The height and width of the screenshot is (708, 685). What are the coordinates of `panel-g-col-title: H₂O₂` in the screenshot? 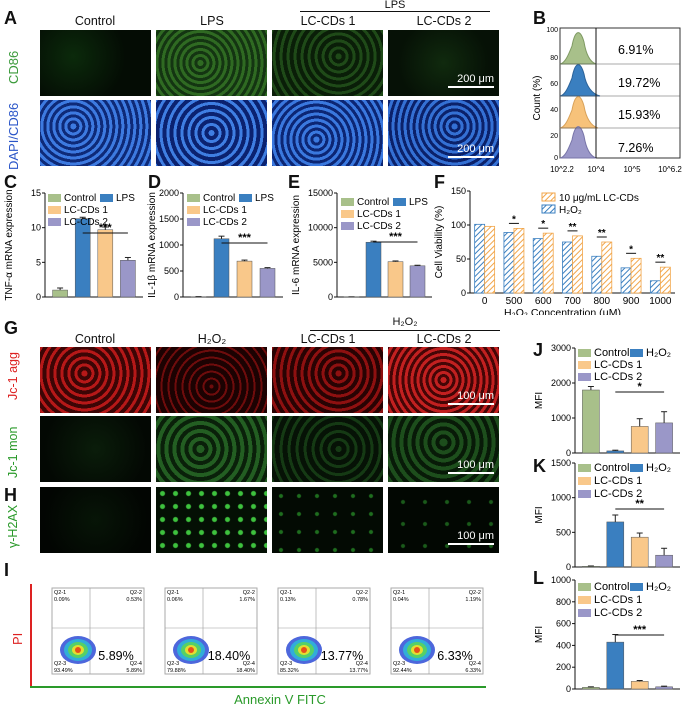 It's located at (212, 339).